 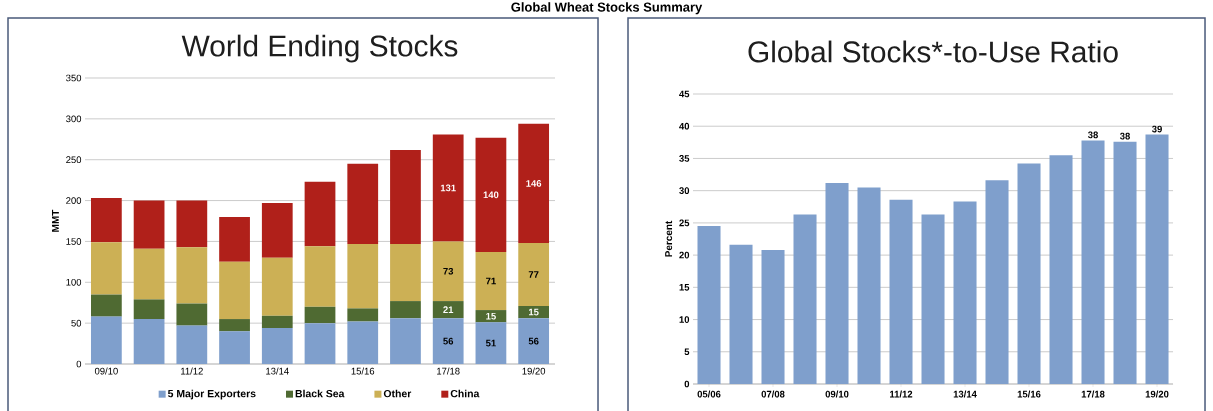 What do you see at coordinates (684, 191) in the screenshot?
I see `y-tick-label: 30` at bounding box center [684, 191].